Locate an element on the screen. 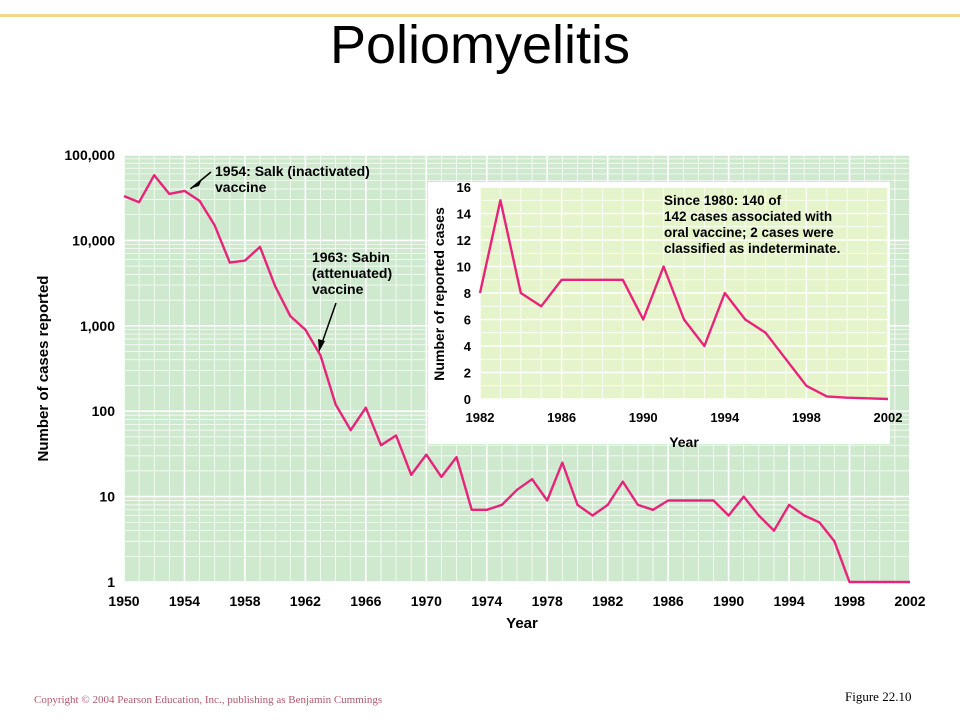  inset-y-tick-label: 16 is located at coordinates (464, 187).